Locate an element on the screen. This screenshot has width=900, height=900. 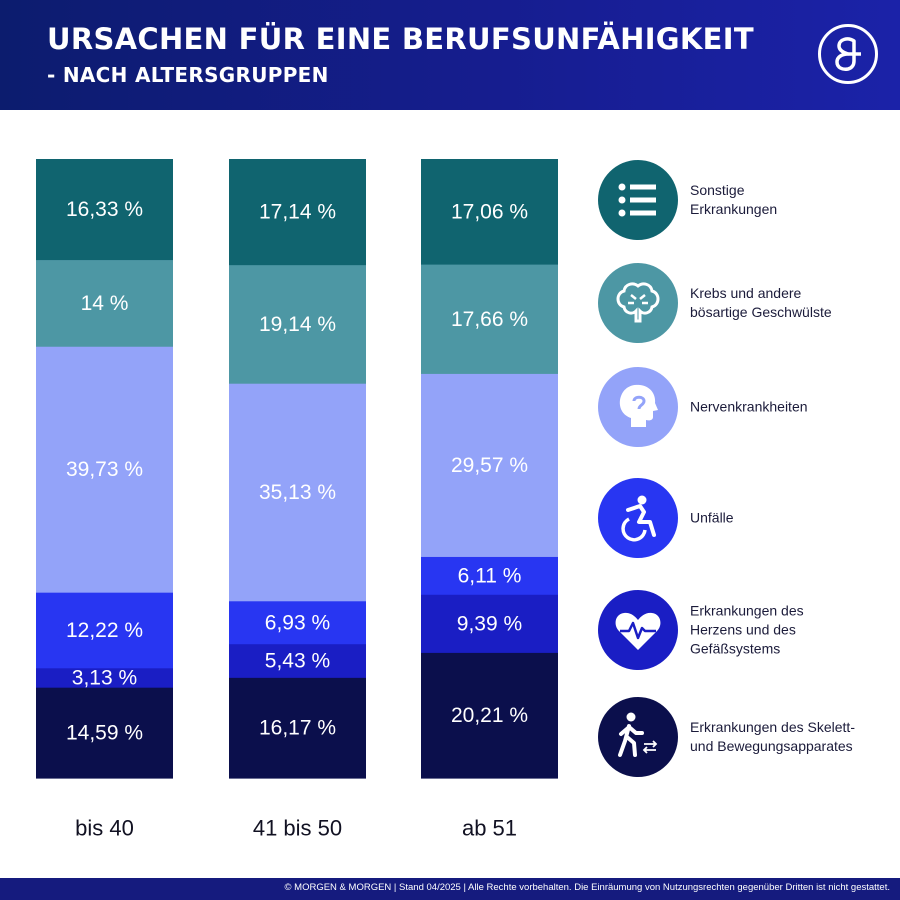
data-label: 19,14 % is located at coordinates (297, 324).